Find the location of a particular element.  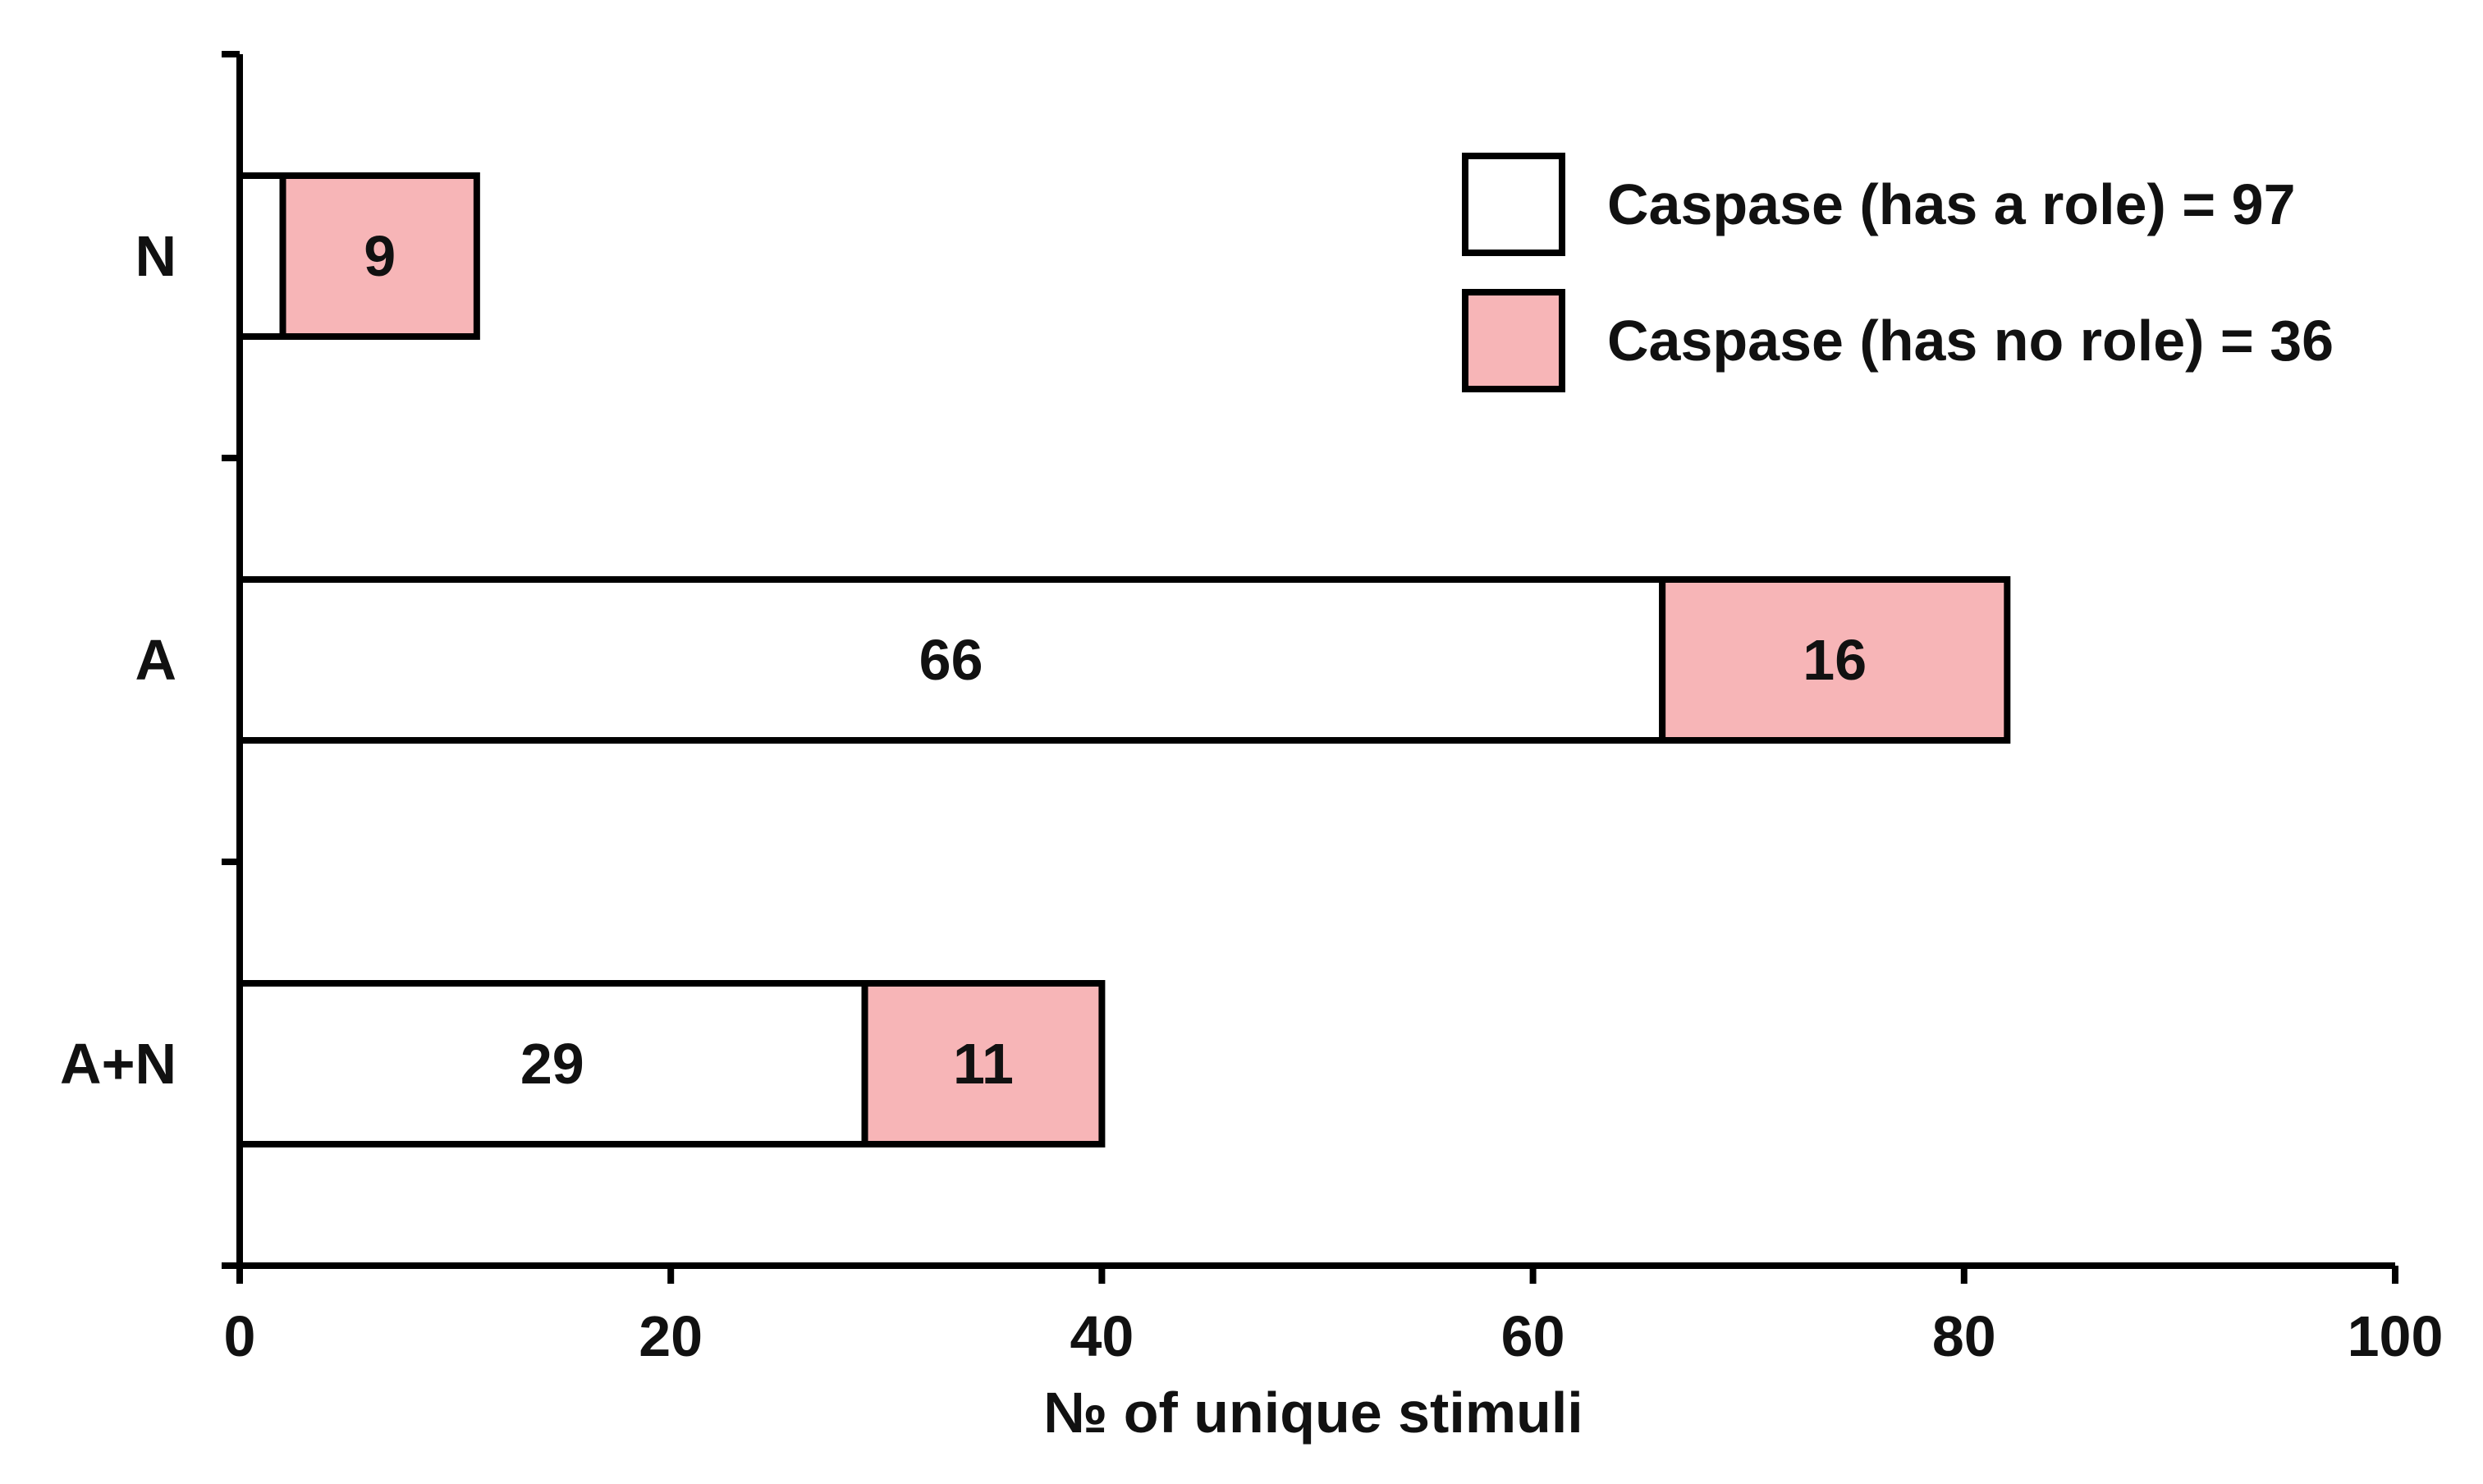

y-tick-label: A+N is located at coordinates (118, 1064).